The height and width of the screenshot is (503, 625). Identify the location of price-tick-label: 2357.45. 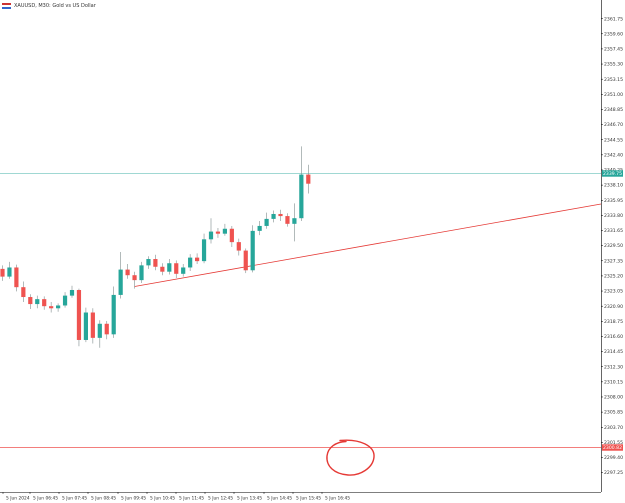
(613, 50).